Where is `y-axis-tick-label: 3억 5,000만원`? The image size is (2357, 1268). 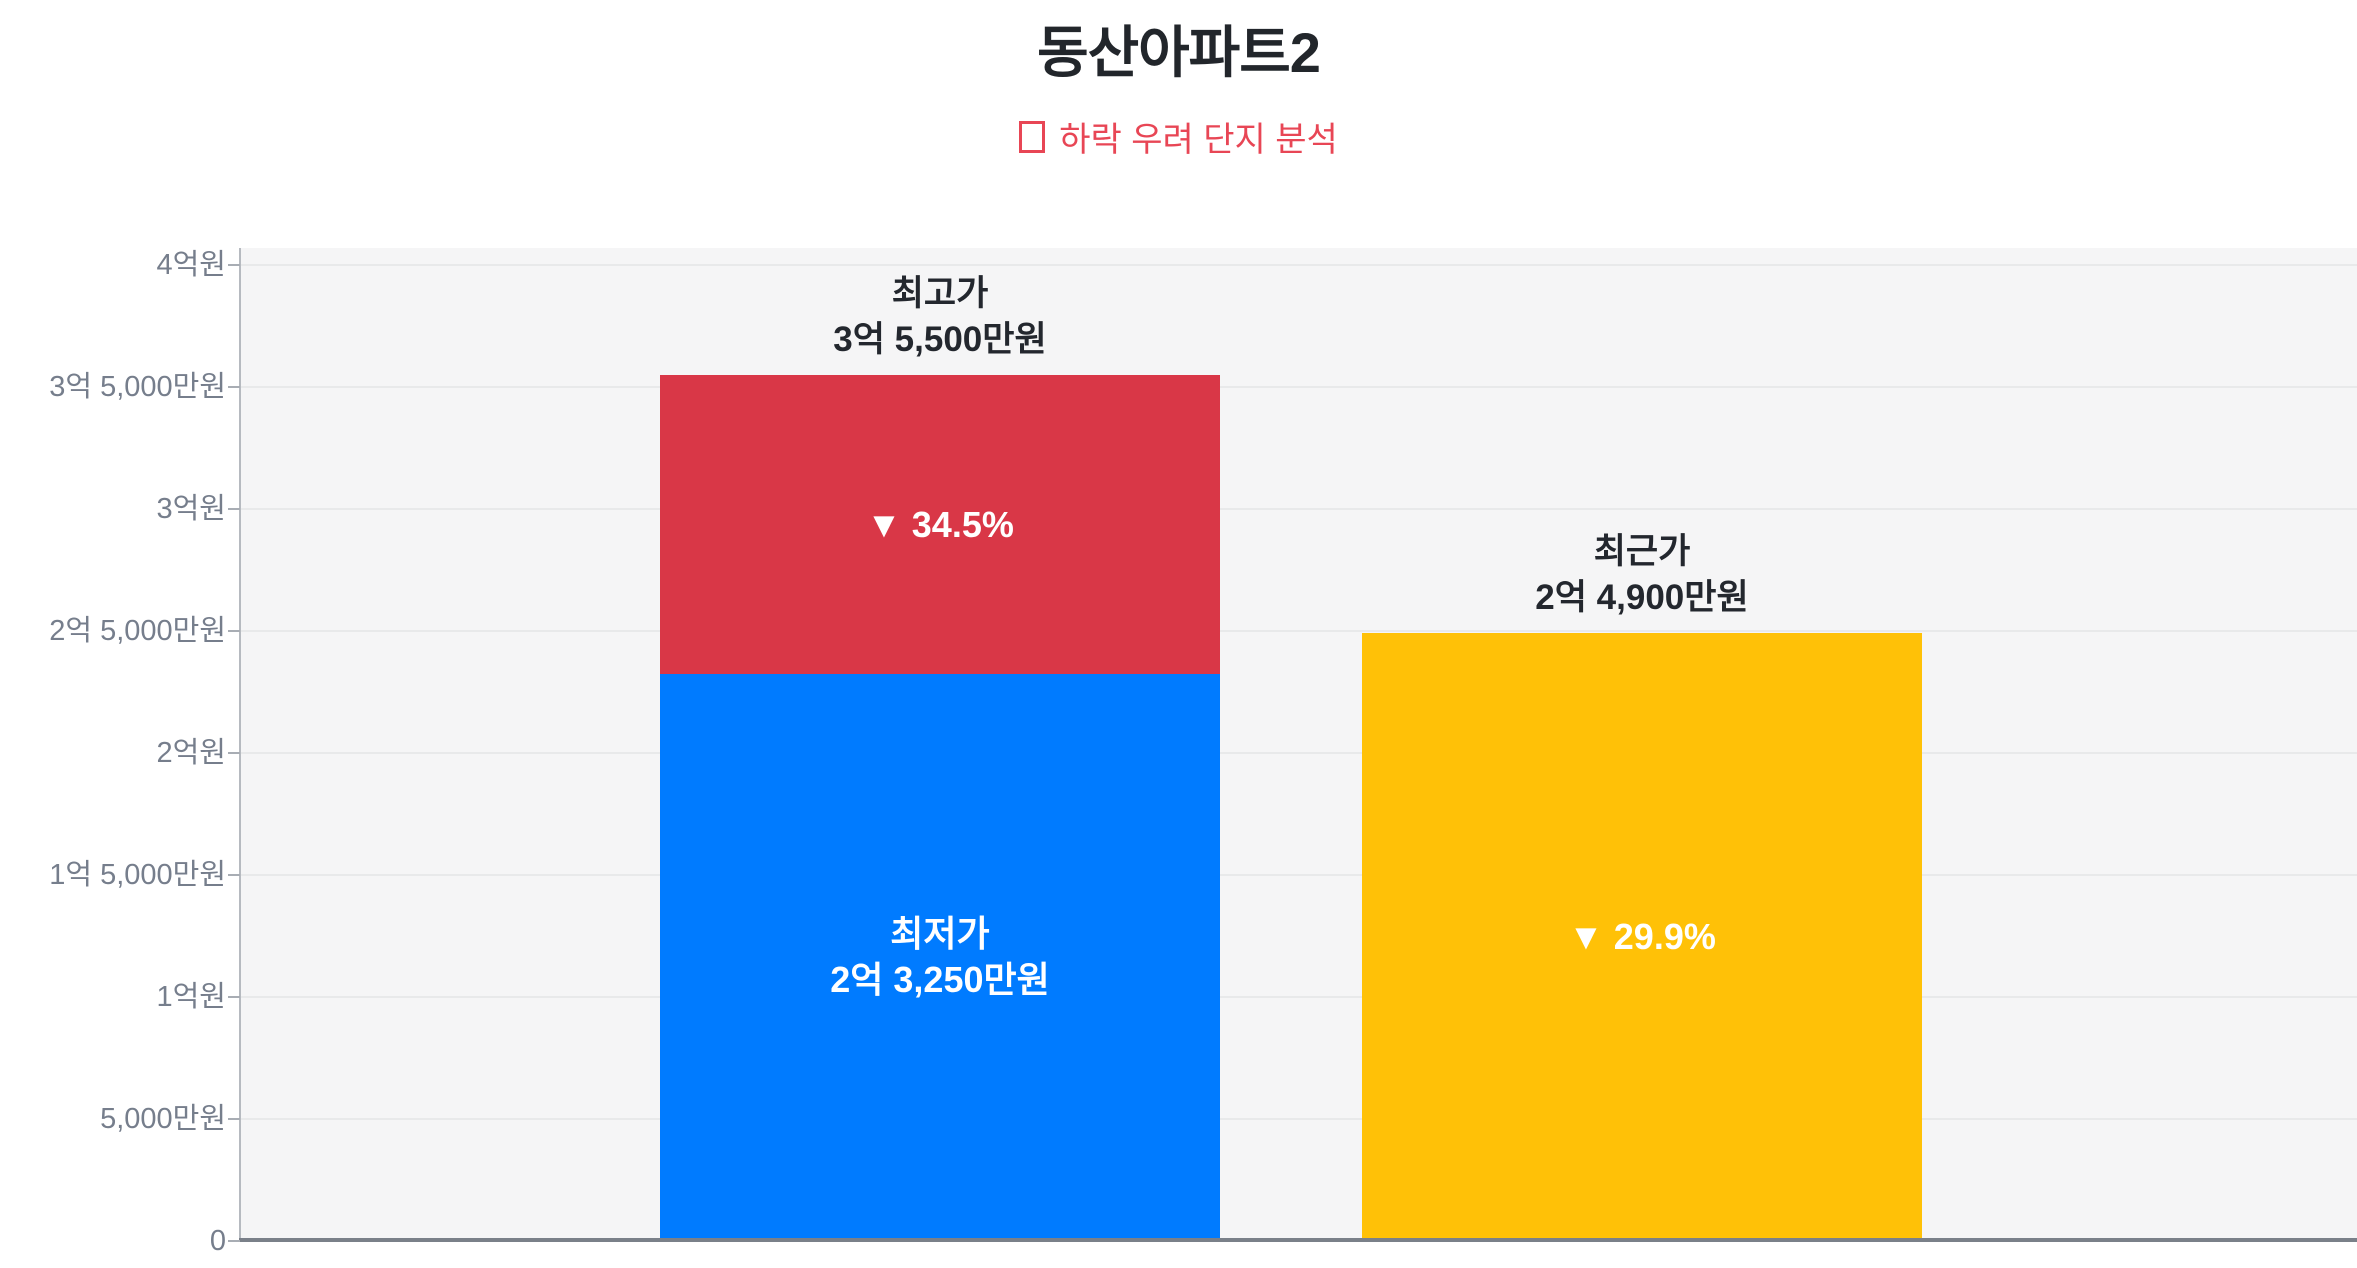 y-axis-tick-label: 3억 5,000만원 is located at coordinates (137, 387).